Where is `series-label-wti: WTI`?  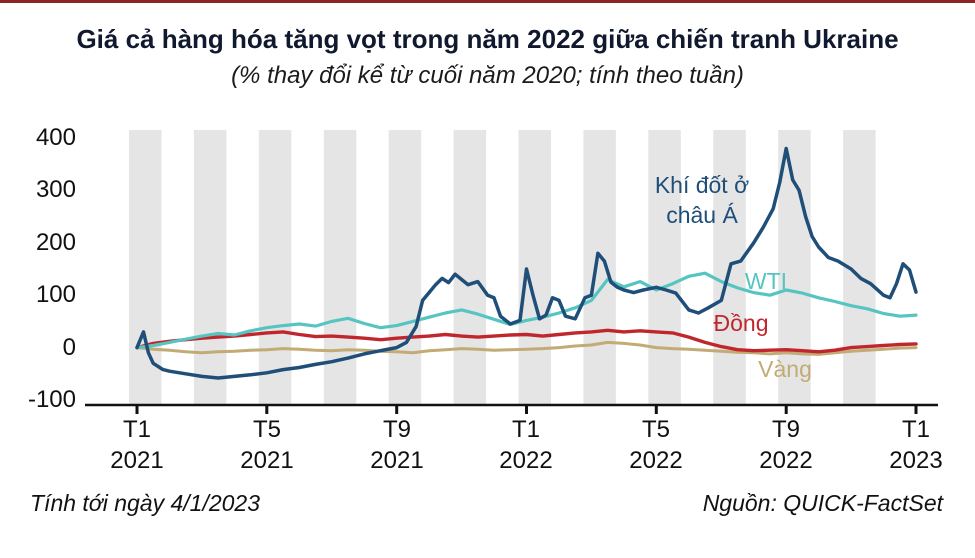 series-label-wti: WTI is located at coordinates (766, 281).